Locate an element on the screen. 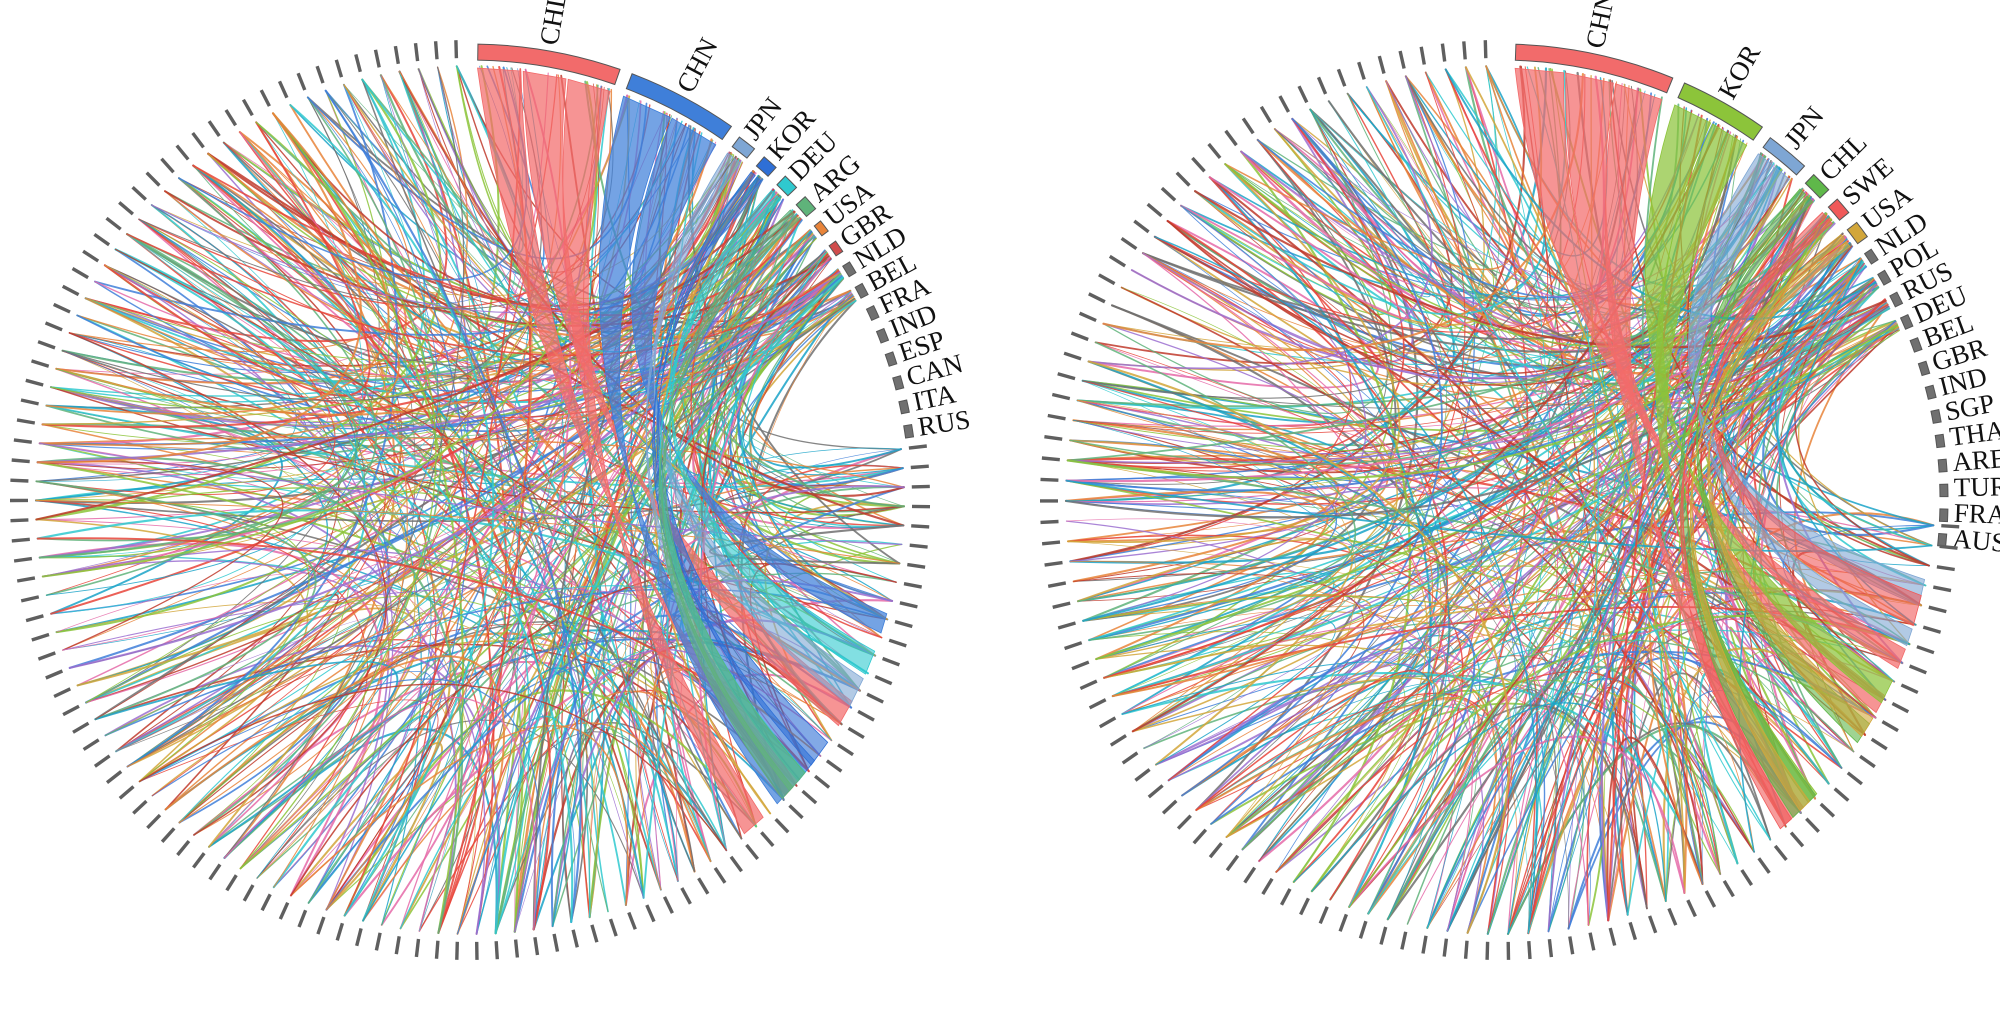  segment-arc-tha is located at coordinates (1940, 441).